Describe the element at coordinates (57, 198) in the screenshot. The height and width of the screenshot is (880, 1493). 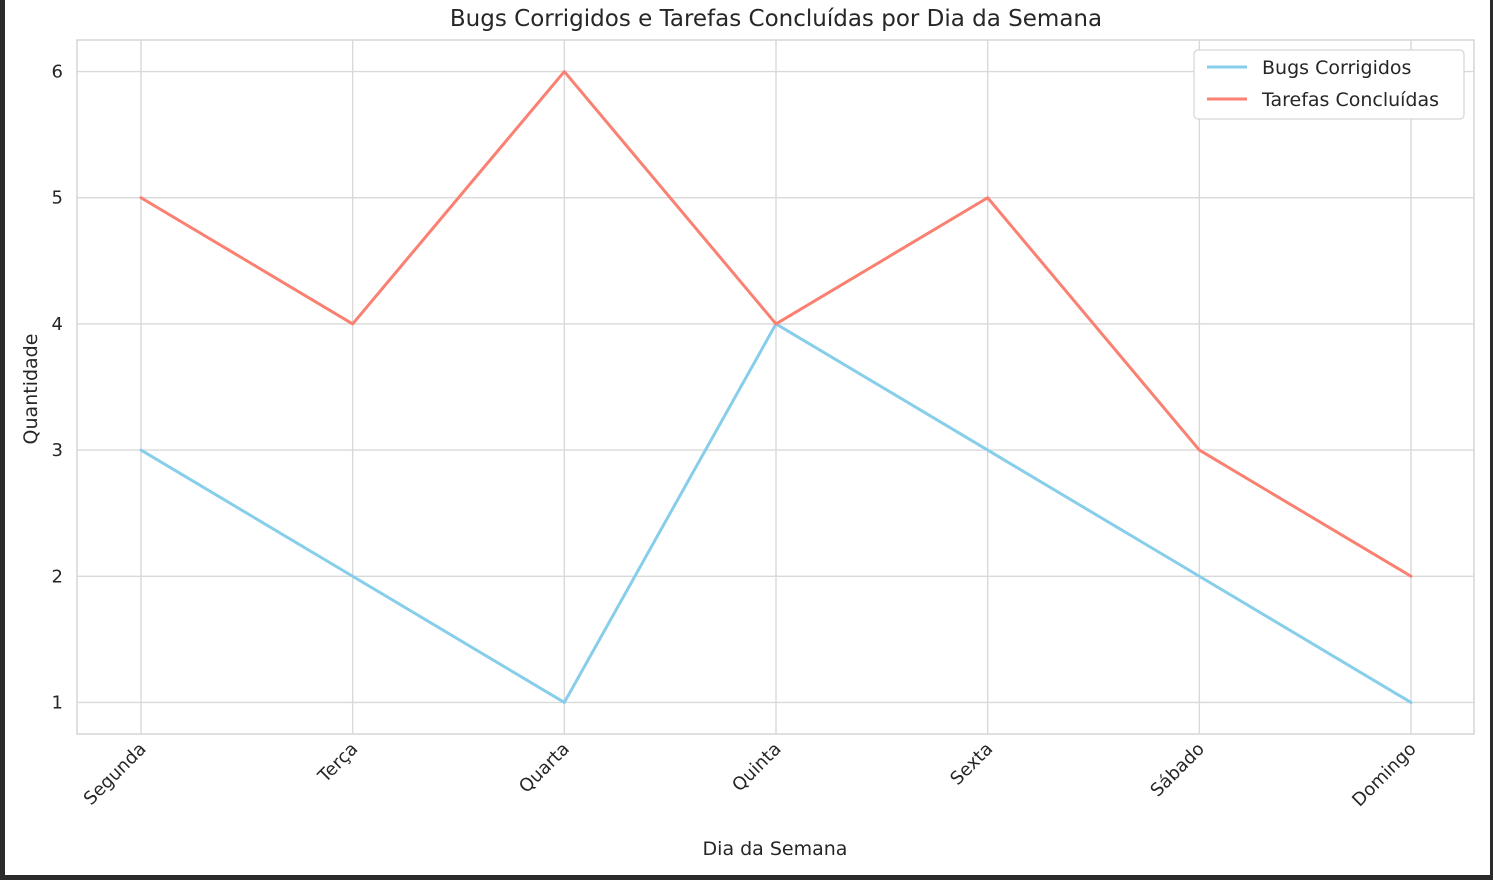
I see `y-tick-label: 5` at that location.